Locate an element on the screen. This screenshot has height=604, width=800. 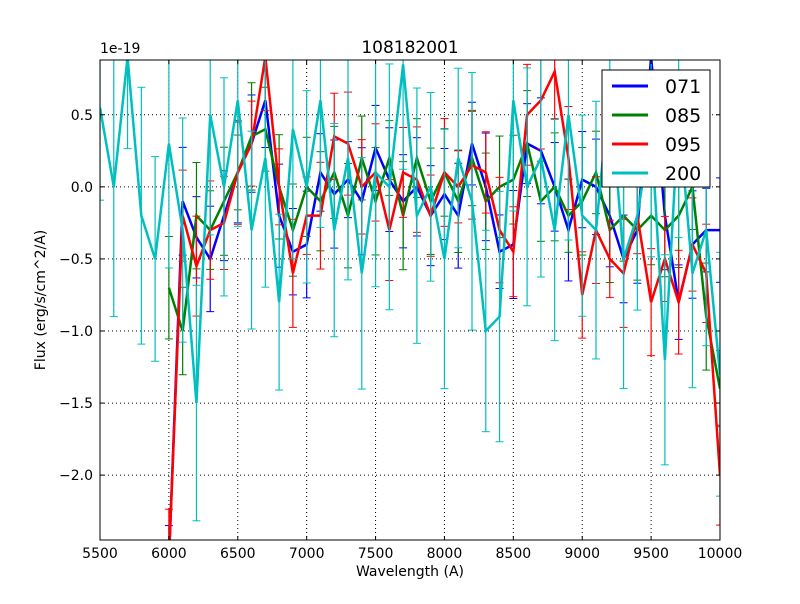
y-tick-label: −1.5 is located at coordinates (76, 404).